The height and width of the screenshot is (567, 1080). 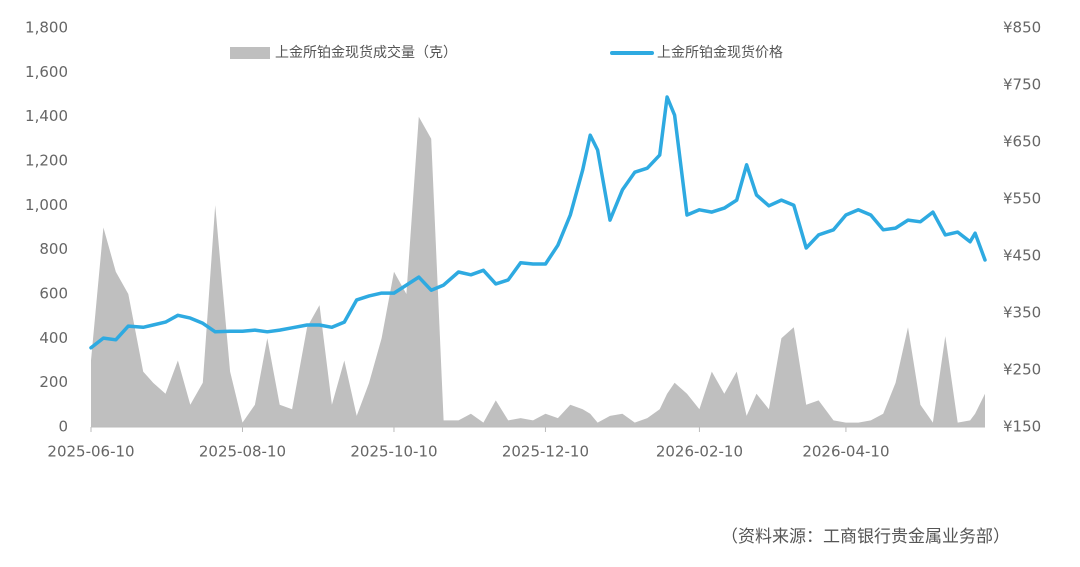 I want to click on y-tick-label: 1,800, so click(x=46, y=28).